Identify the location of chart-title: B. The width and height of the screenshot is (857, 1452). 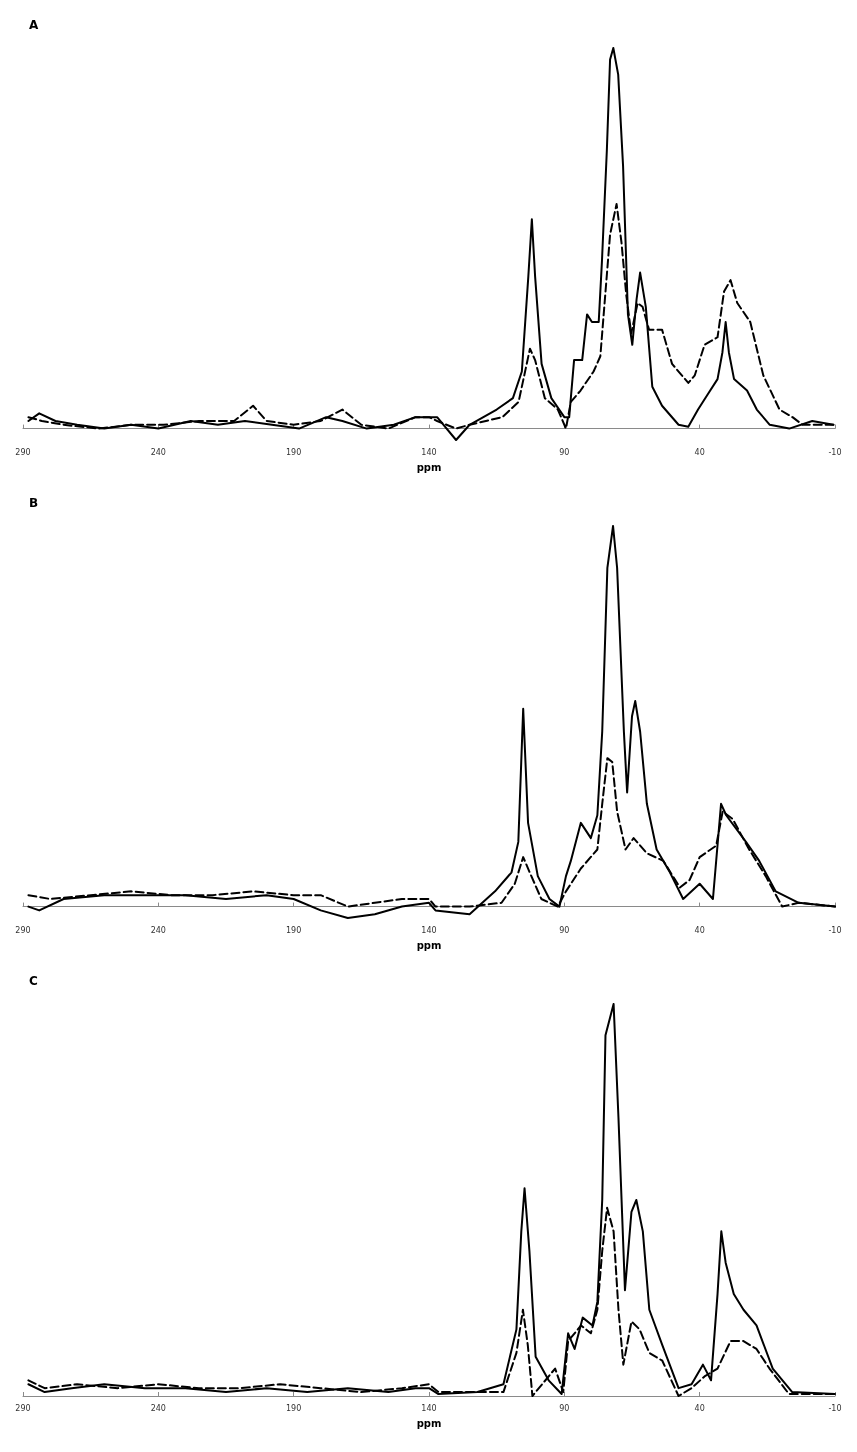
(34, 503).